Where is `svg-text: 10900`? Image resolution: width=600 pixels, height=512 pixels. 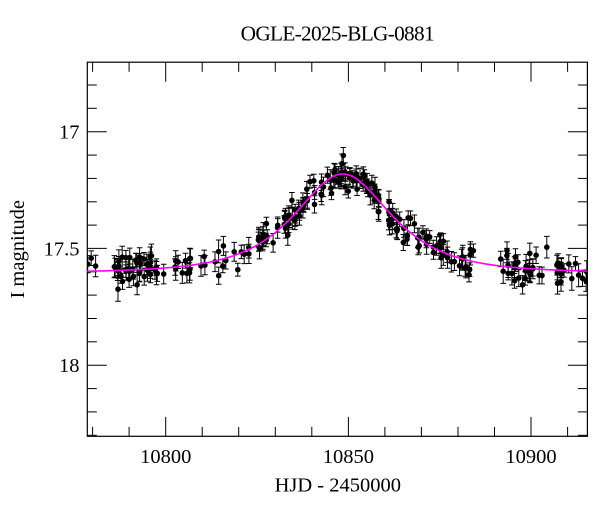 svg-text: 10900 is located at coordinates (530, 457).